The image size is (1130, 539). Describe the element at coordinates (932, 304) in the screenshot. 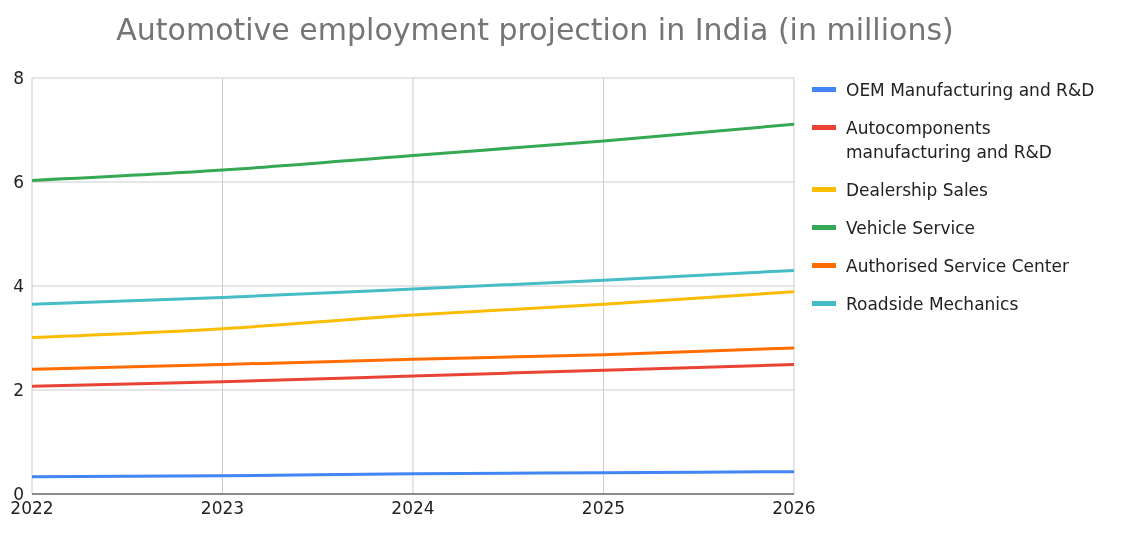

I see `legend-label: Roadside Mechanics` at that location.